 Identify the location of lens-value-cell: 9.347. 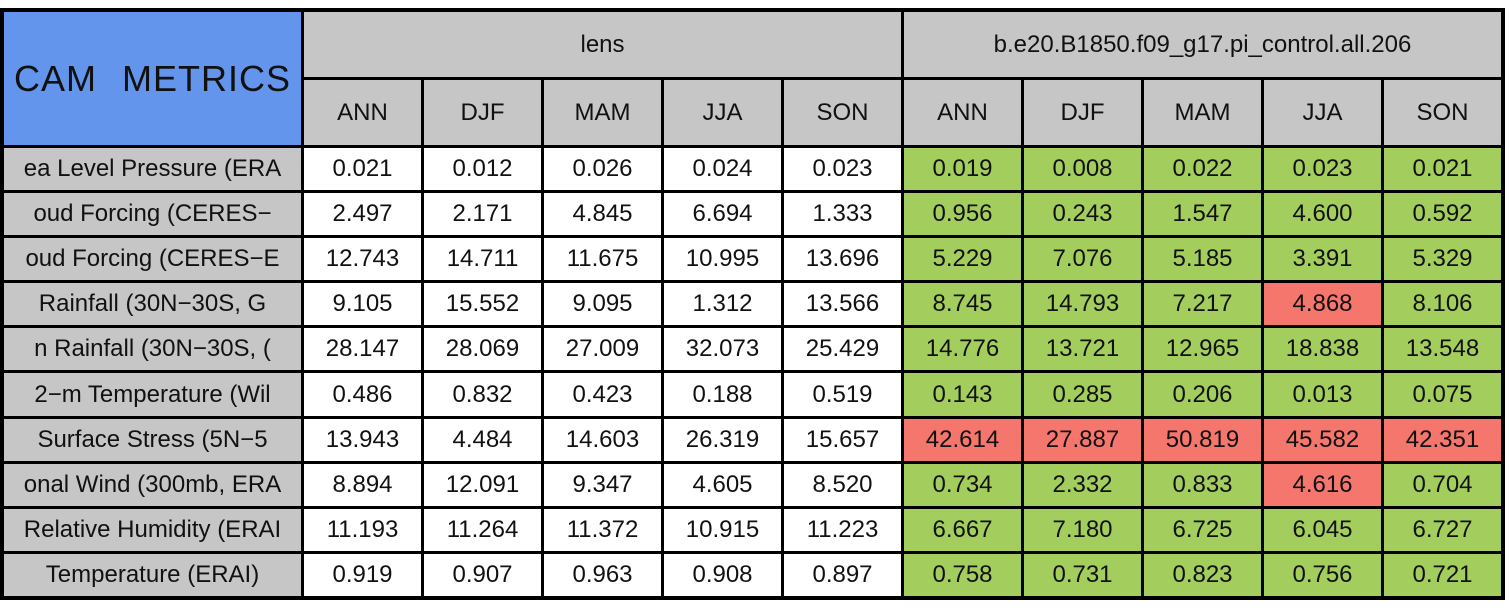
(602, 484).